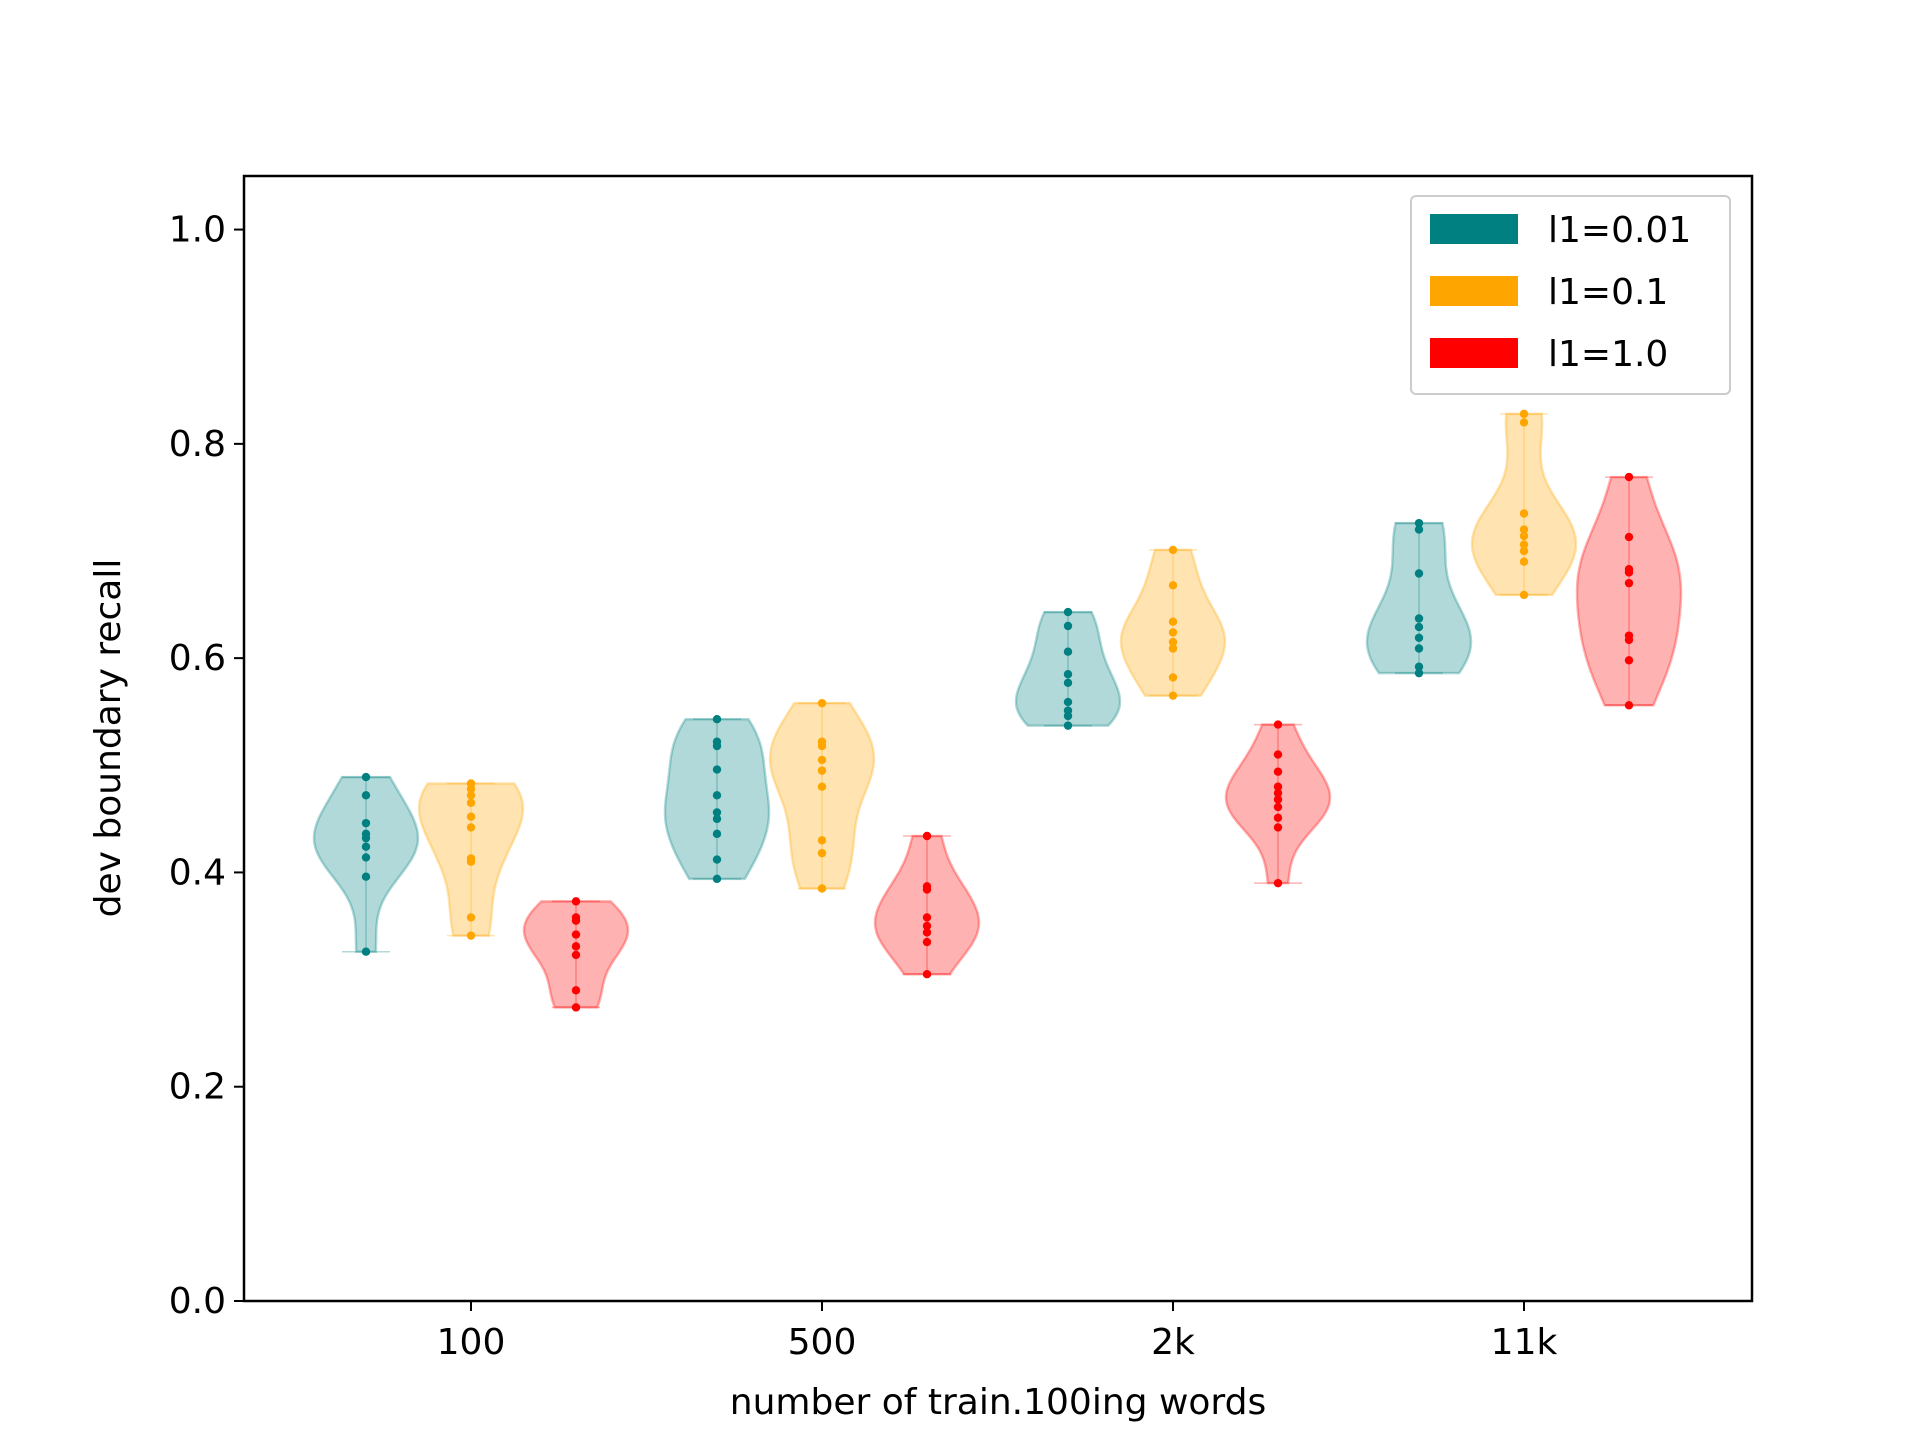 Image resolution: width=1920 pixels, height=1440 pixels. I want to click on violin-l1=0.01-11k, so click(1419, 598).